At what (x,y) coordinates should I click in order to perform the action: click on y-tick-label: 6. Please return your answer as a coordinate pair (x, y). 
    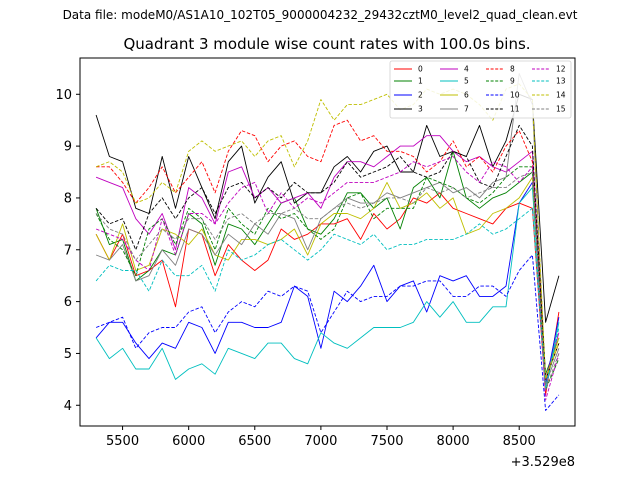
    Looking at the image, I should click on (68, 302).